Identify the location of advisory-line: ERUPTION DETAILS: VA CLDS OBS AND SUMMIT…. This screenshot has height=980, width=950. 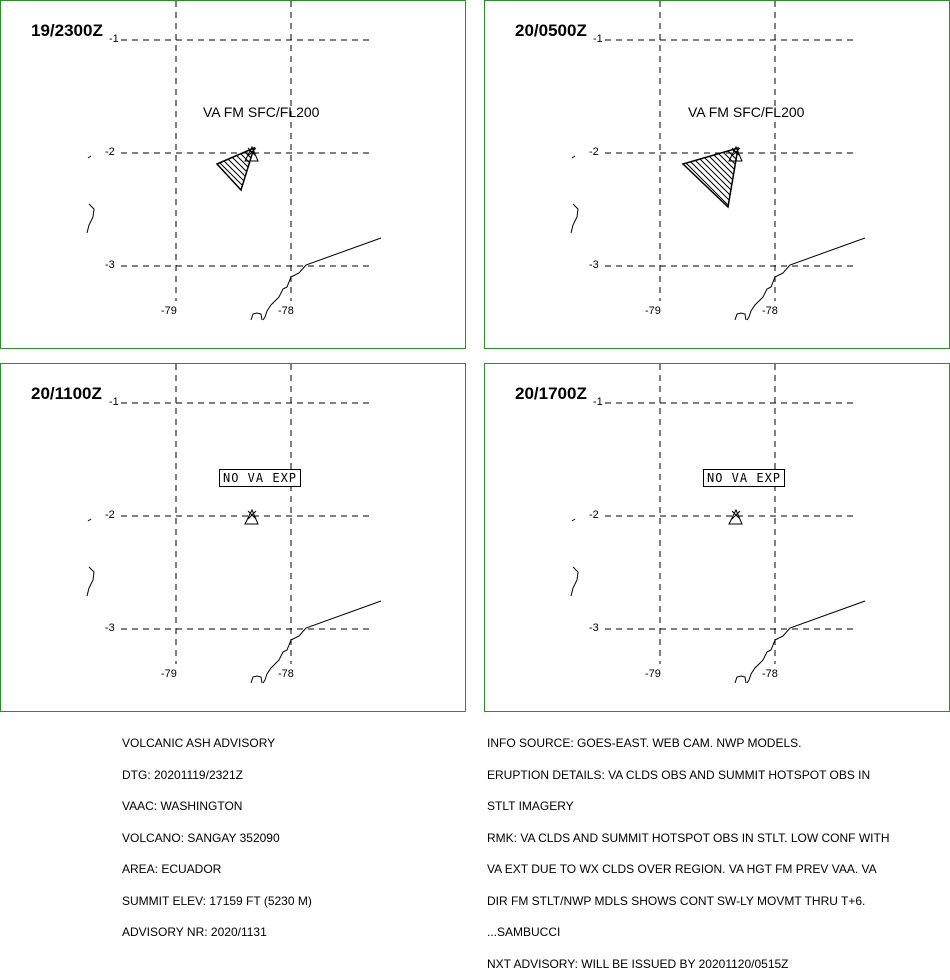
(679, 774).